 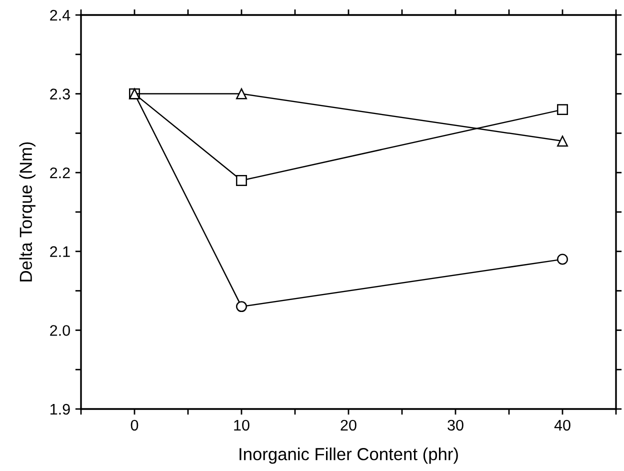 I want to click on x-tick-label: 30, so click(x=456, y=425).